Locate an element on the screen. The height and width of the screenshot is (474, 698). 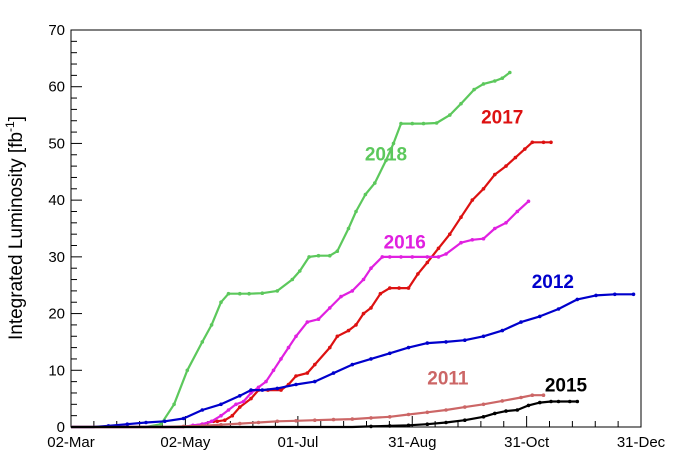
y-tick-label: 40 is located at coordinates (56, 200).